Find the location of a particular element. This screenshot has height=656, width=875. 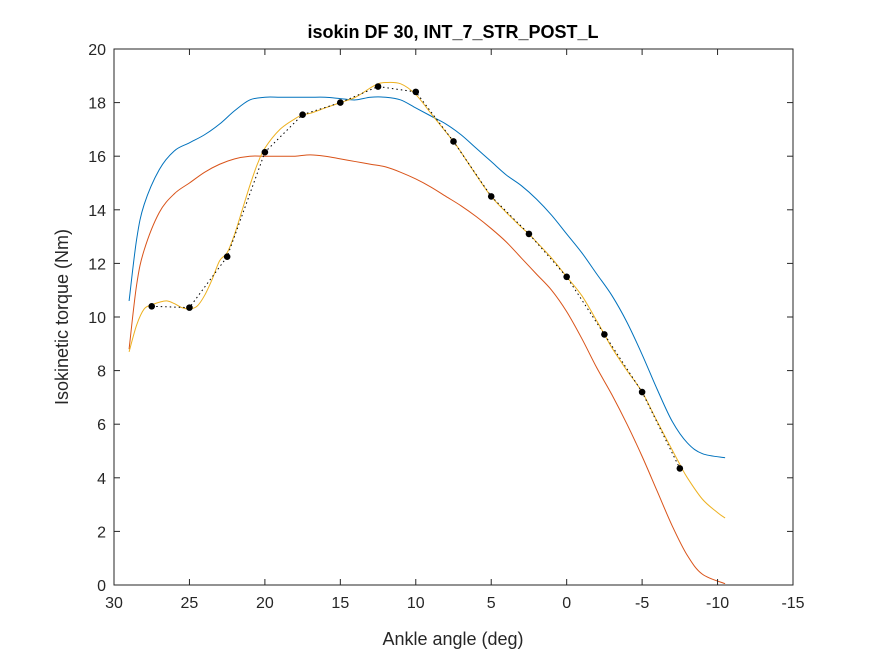

y-tick-label: 0 is located at coordinates (101, 586).